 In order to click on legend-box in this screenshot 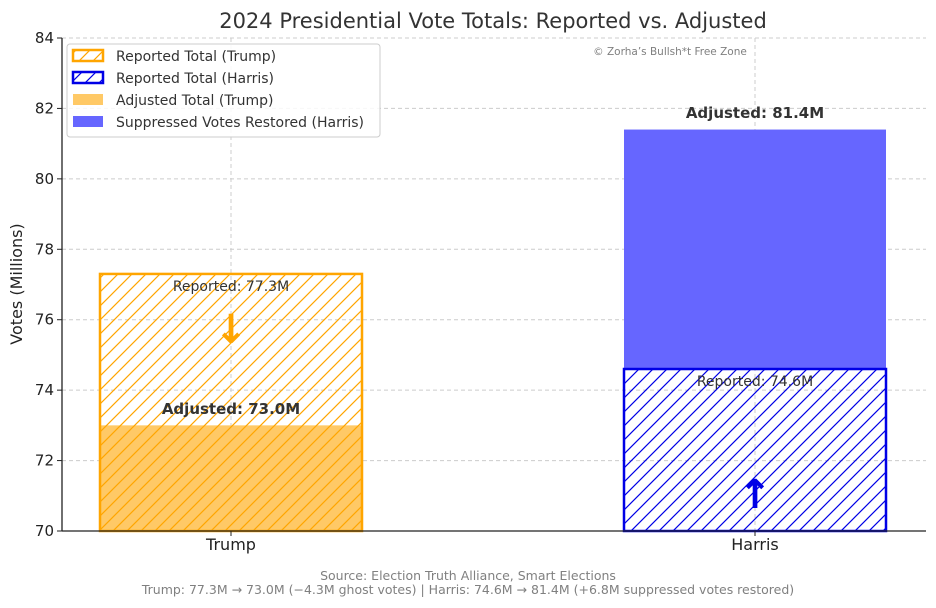, I will do `click(223, 90)`.